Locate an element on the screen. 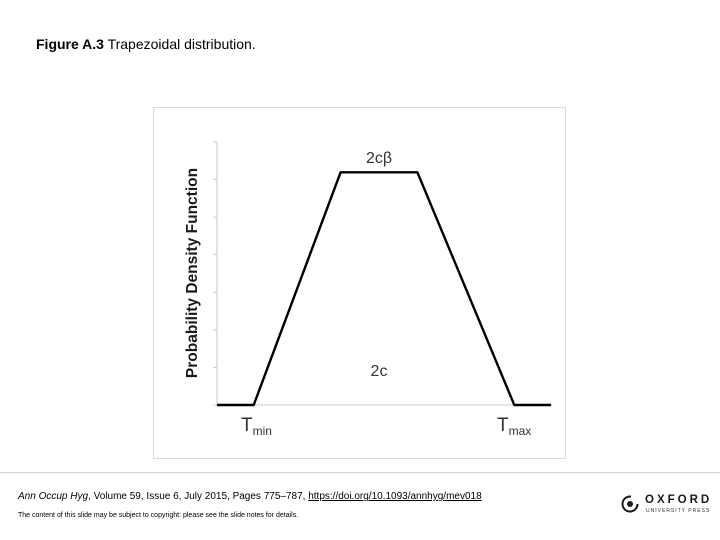  y-axis-label: Probability Density Function is located at coordinates (192, 273).